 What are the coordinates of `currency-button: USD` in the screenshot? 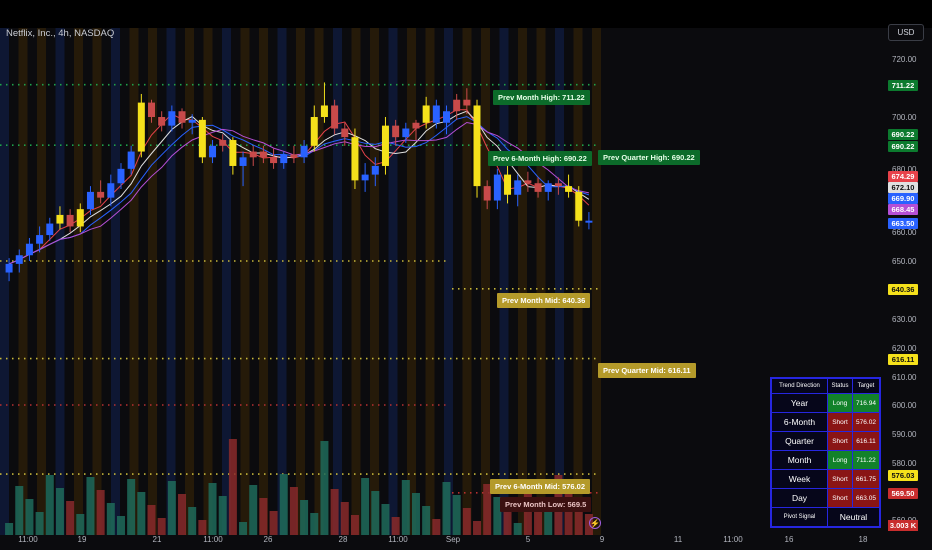 It's located at (906, 32).